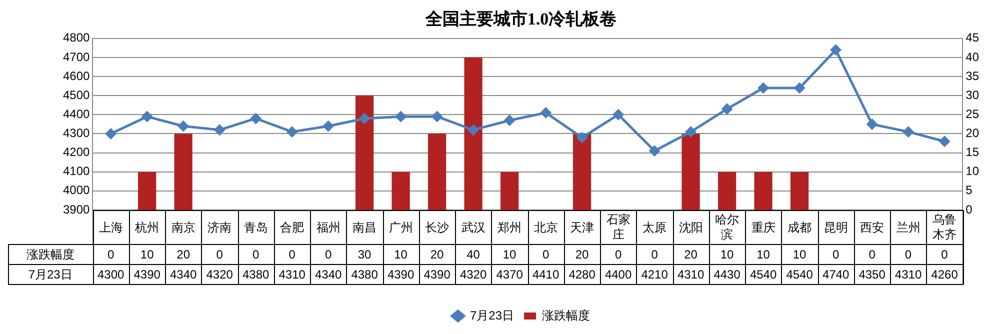 This screenshot has height=334, width=992. Describe the element at coordinates (582, 274) in the screenshot. I see `data-label: 4280` at that location.